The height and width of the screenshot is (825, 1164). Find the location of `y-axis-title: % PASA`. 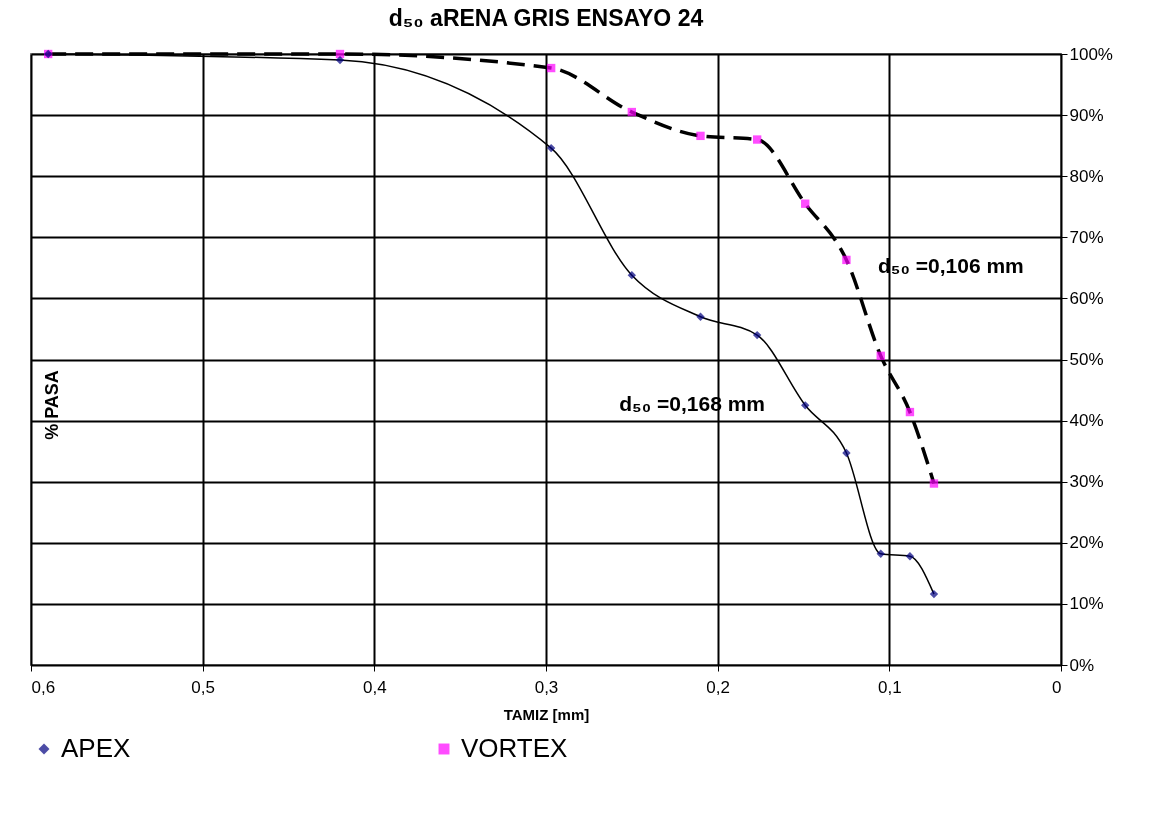

y-axis-title: % PASA is located at coordinates (51, 405).